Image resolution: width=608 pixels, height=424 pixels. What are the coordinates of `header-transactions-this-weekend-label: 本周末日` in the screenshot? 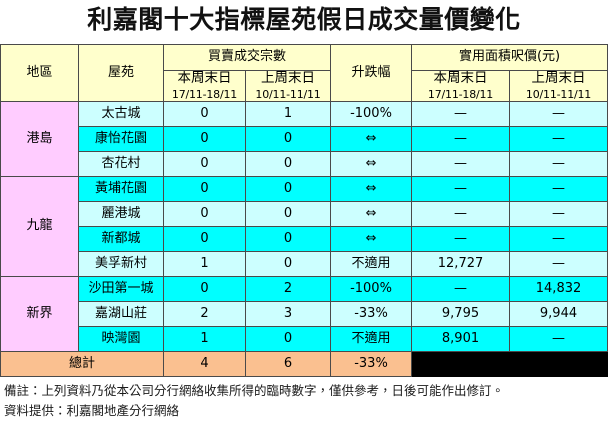 It's located at (204, 78).